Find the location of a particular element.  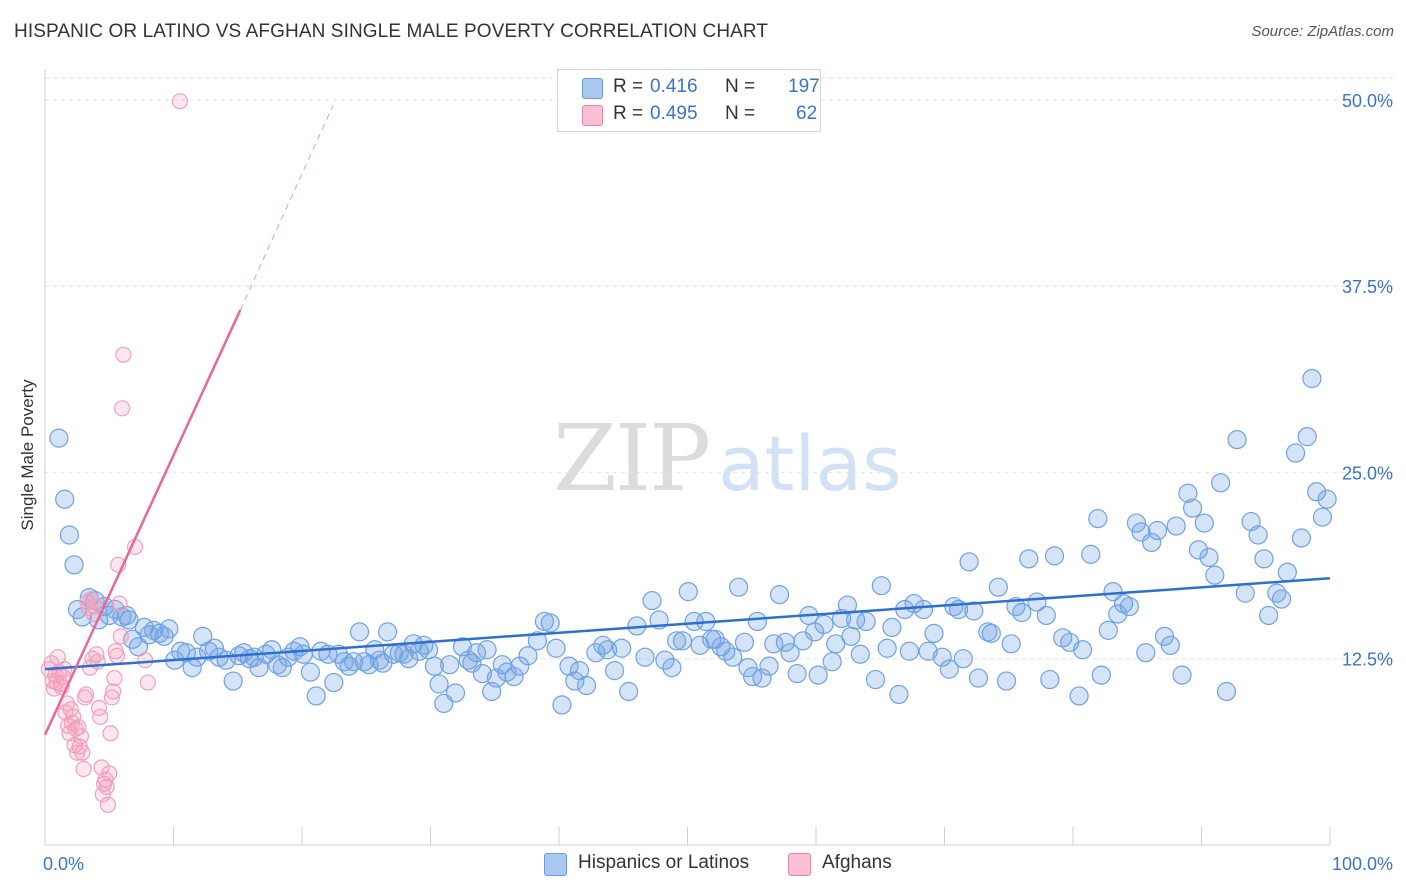

legend-swatch-hispanic is located at coordinates (592, 88).